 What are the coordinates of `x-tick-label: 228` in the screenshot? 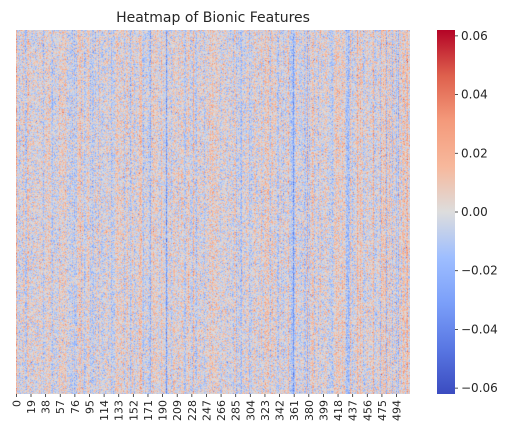 It's located at (192, 410).